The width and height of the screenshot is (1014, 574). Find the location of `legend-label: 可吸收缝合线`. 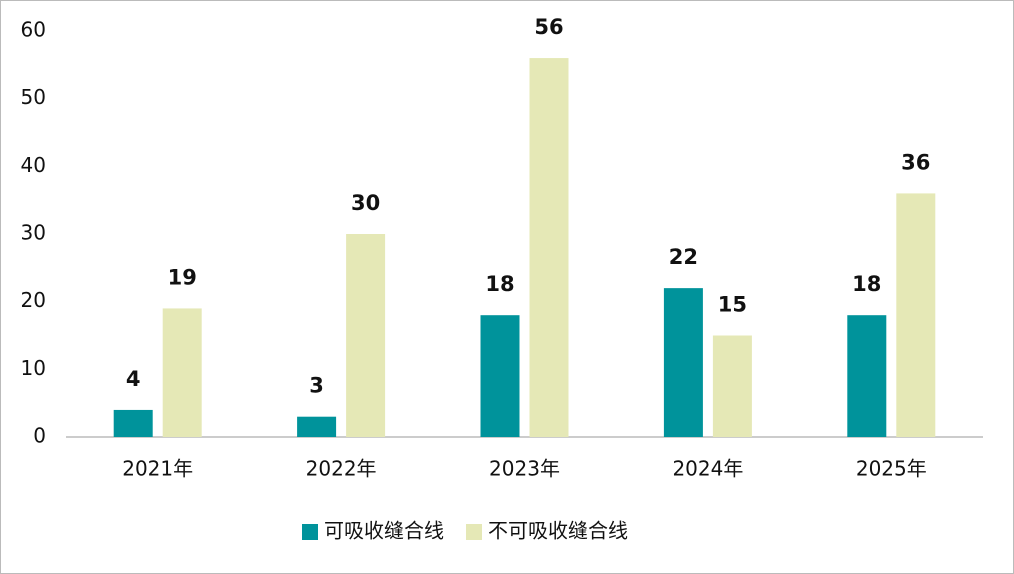

legend-label: 可吸收缝合线 is located at coordinates (384, 531).